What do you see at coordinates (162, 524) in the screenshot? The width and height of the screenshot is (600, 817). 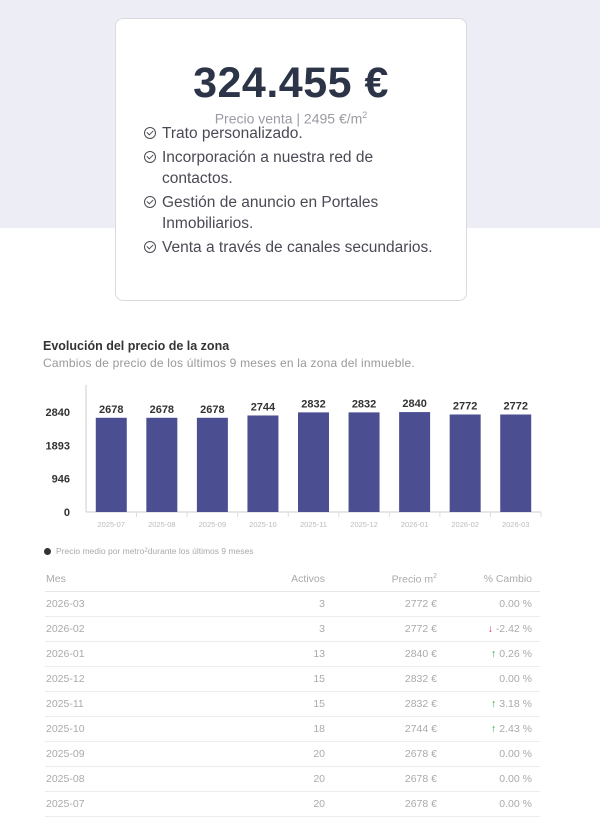 I see `x-tick-label: 2025-08` at bounding box center [162, 524].